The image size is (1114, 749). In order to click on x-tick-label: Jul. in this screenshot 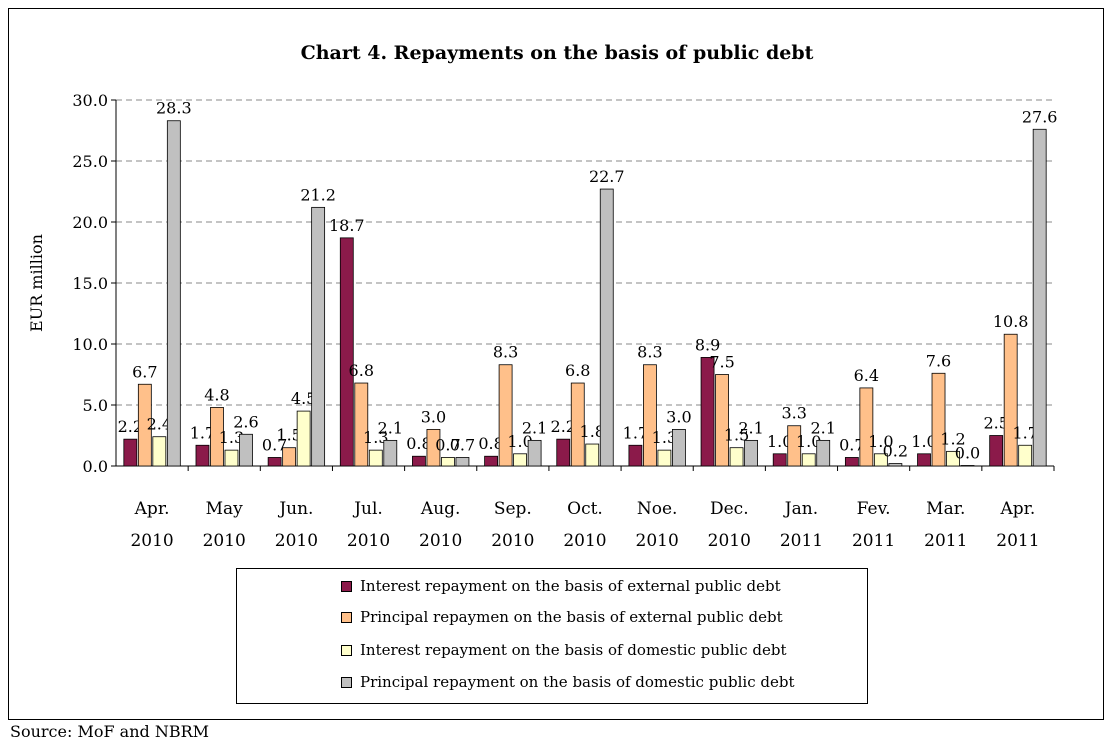, I will do `click(367, 509)`.